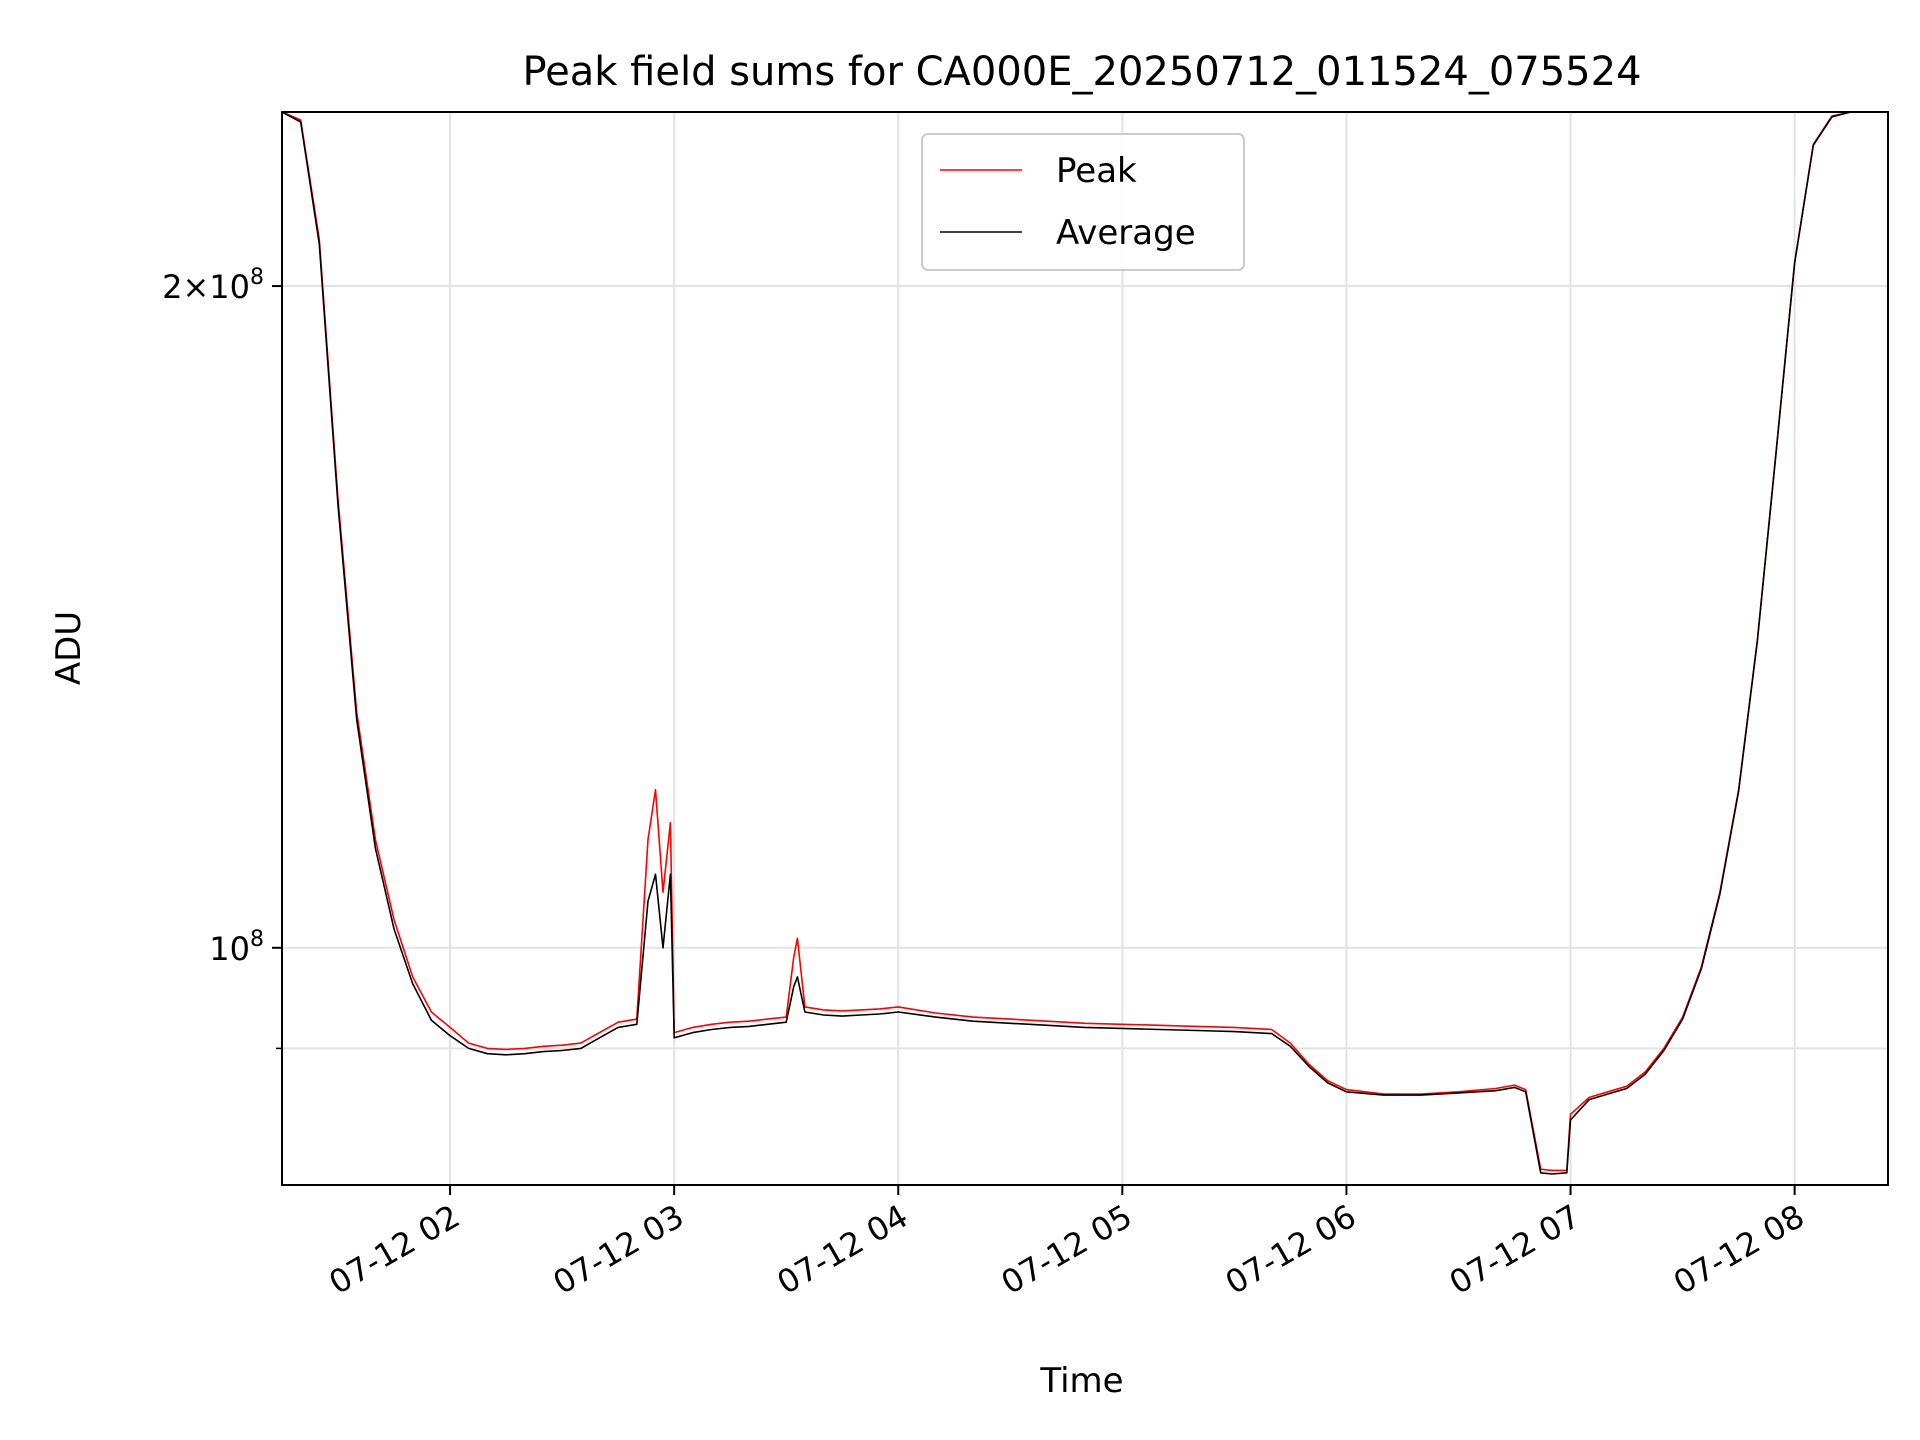 The width and height of the screenshot is (1920, 1440). I want to click on legend: Peak Average, so click(1083, 202).